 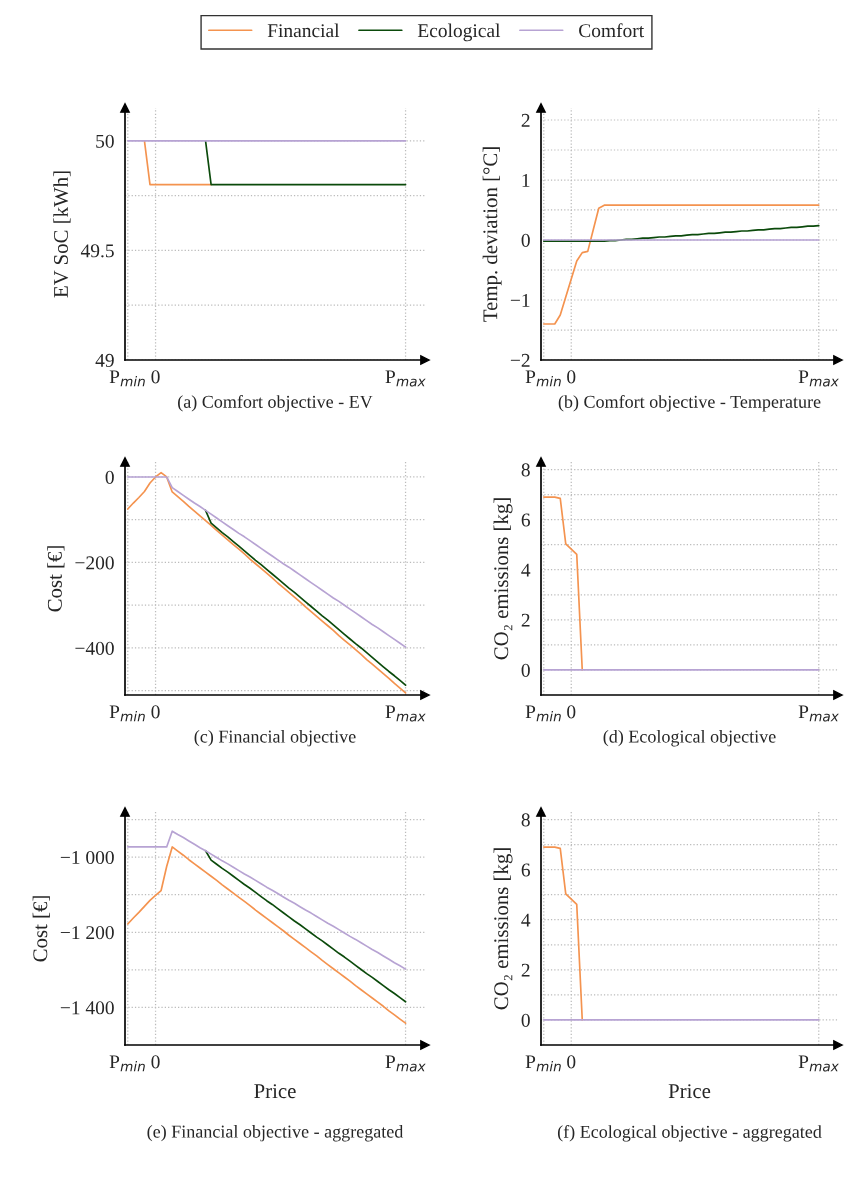 I want to click on text: (a) Comfort objective - EV, so click(x=275, y=403).